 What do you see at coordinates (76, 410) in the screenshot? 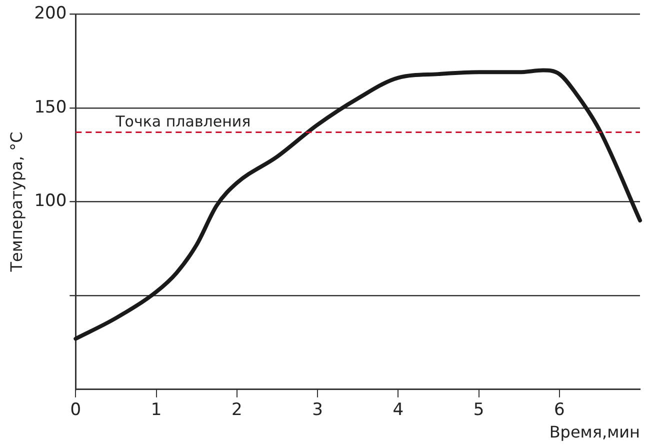
I see `x-tick-label: 0` at bounding box center [76, 410].